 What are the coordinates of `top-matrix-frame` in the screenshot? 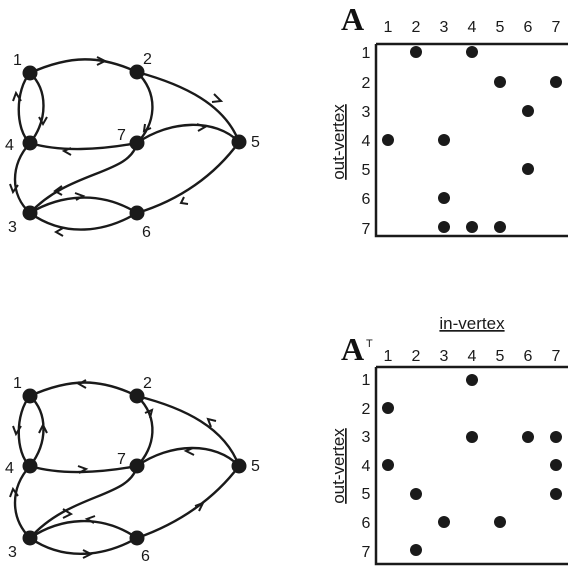 It's located at (471, 140).